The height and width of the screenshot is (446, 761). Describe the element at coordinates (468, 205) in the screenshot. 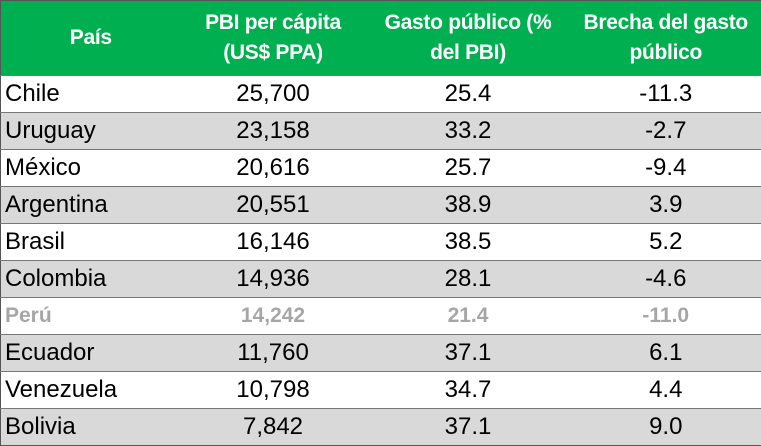

I see `value-cell: 38.9` at that location.